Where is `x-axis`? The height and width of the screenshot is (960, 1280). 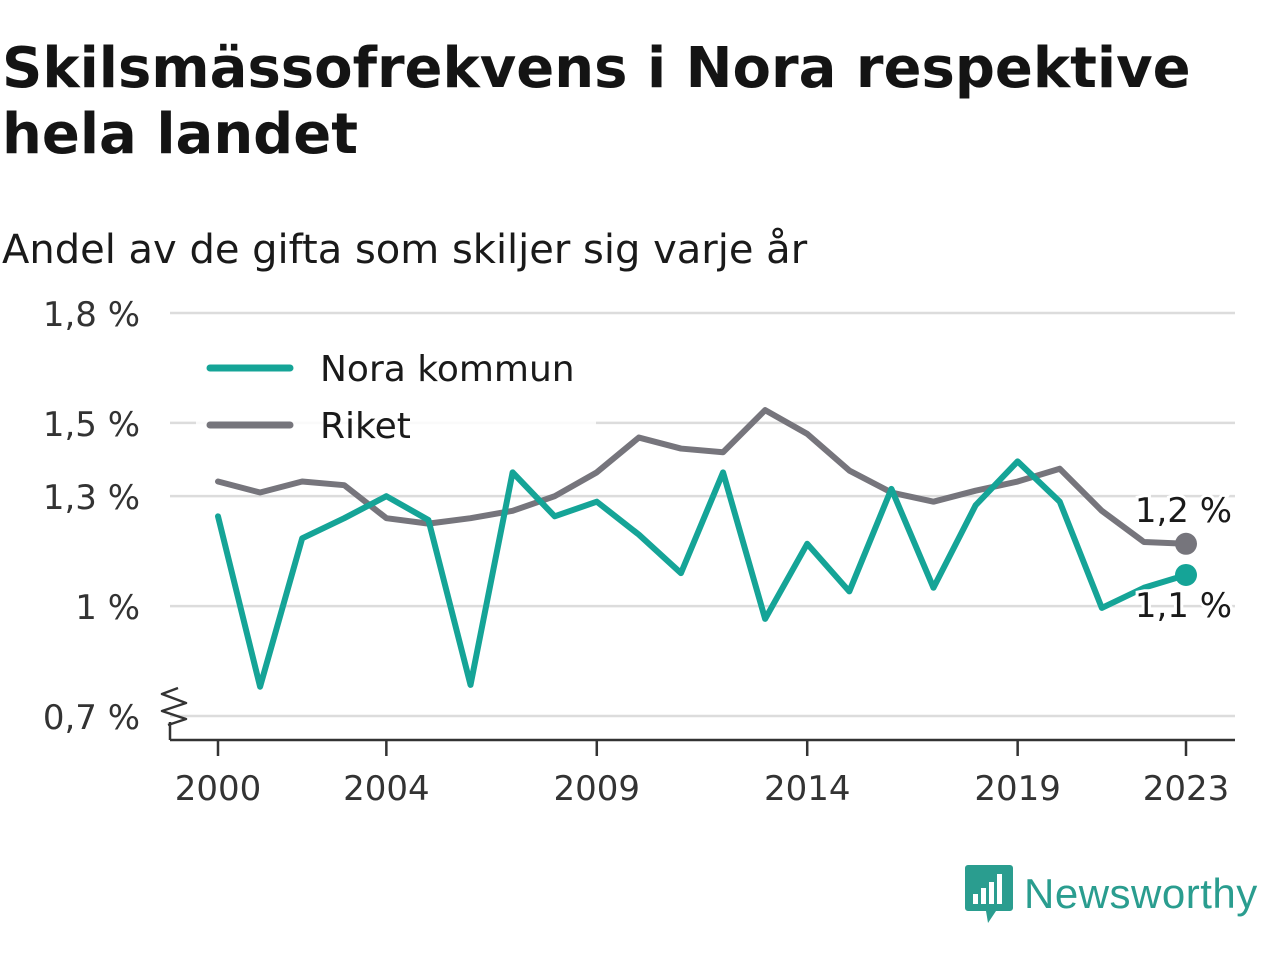
x-axis is located at coordinates (697, 714).